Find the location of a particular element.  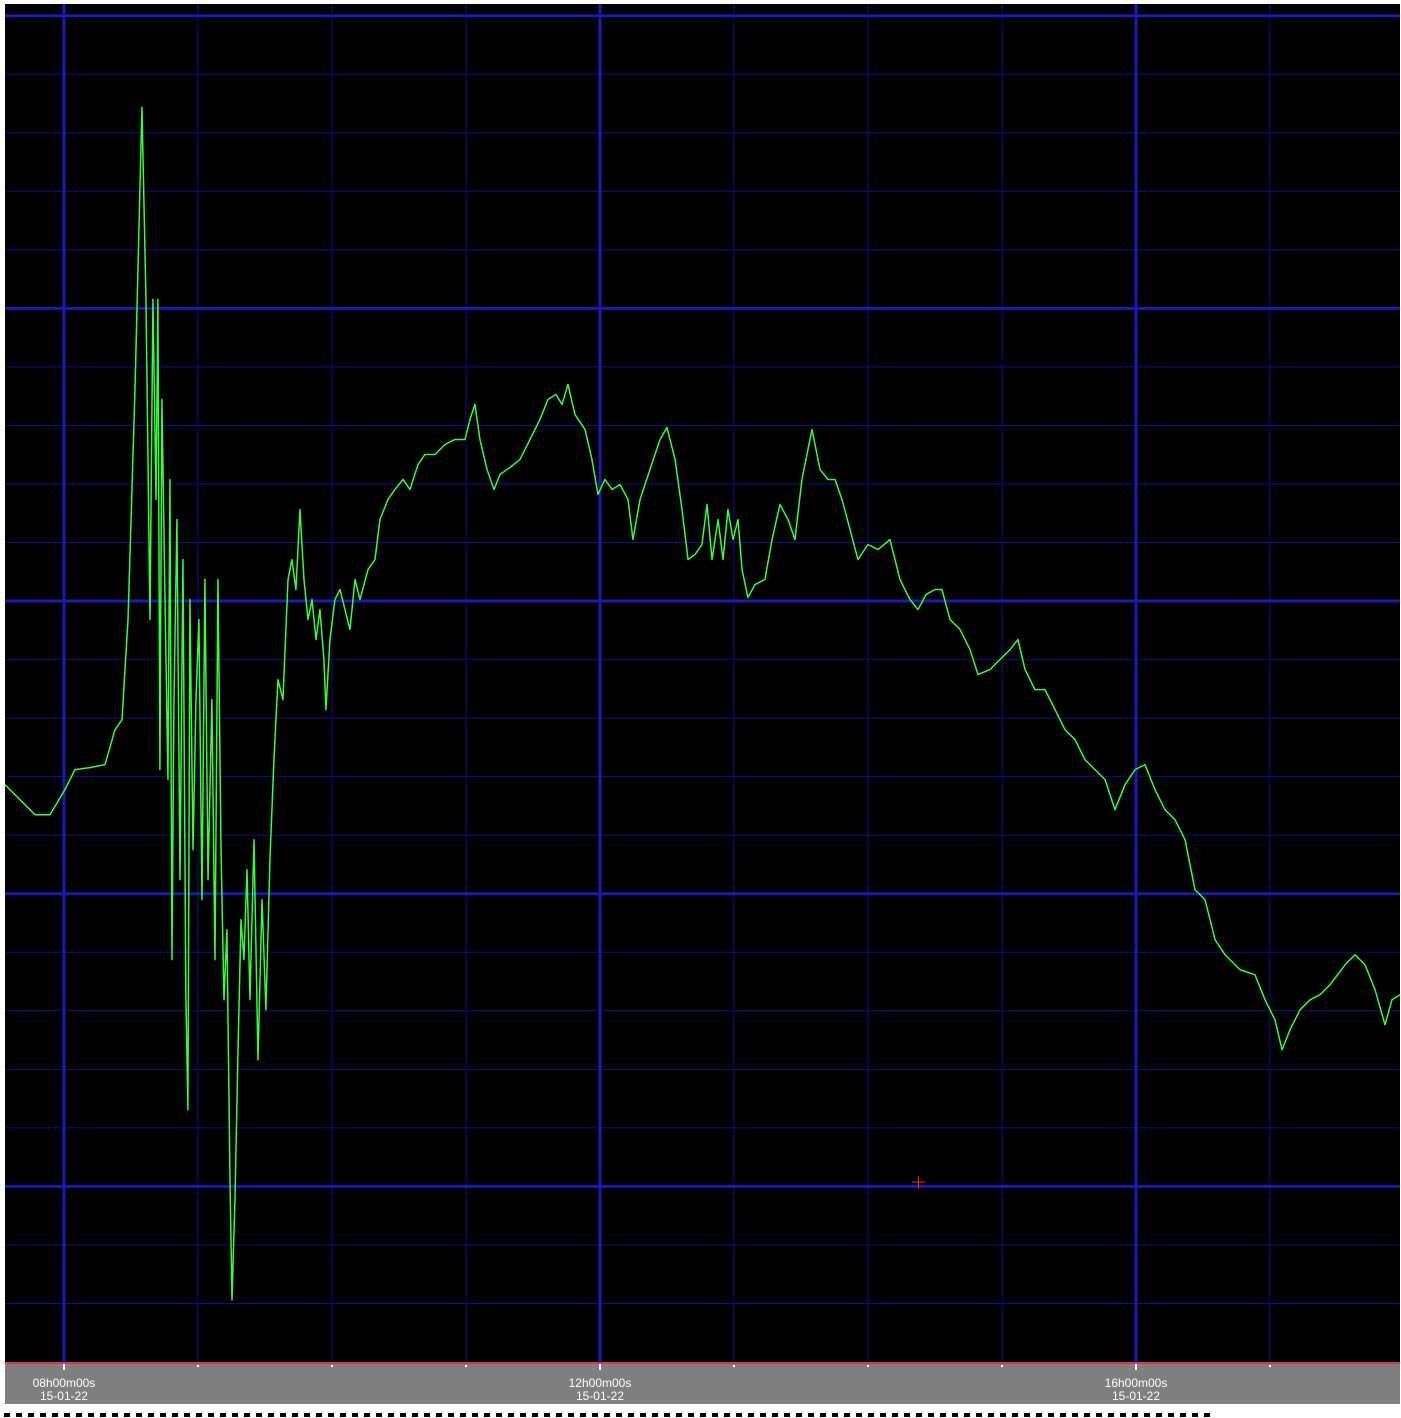

cursor is located at coordinates (918, 1182).